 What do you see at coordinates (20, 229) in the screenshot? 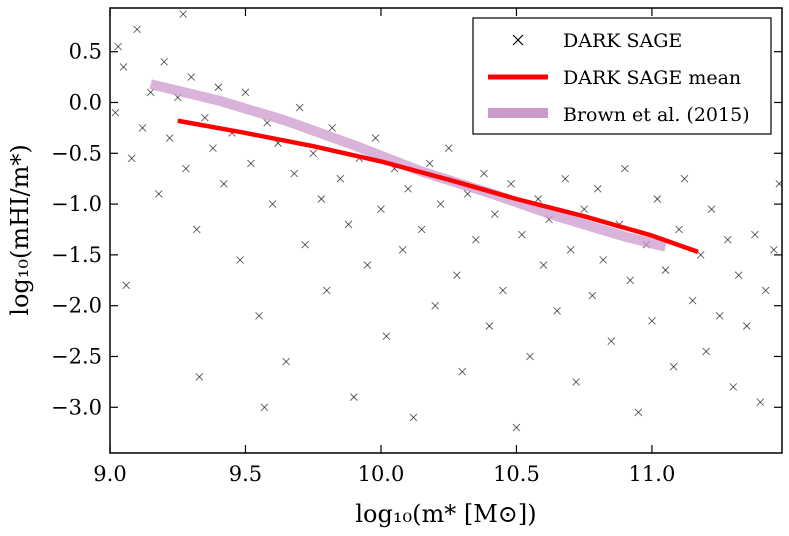
I see `y-axis-title: log₁₀(mHI/m*)` at bounding box center [20, 229].